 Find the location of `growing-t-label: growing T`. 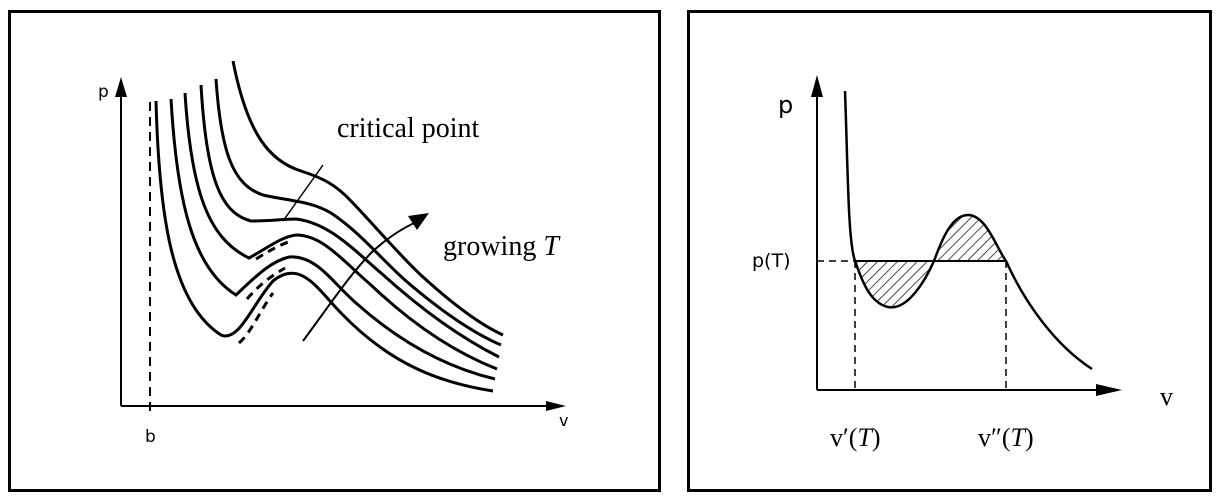

growing-t-label: growing T is located at coordinates (502, 246).